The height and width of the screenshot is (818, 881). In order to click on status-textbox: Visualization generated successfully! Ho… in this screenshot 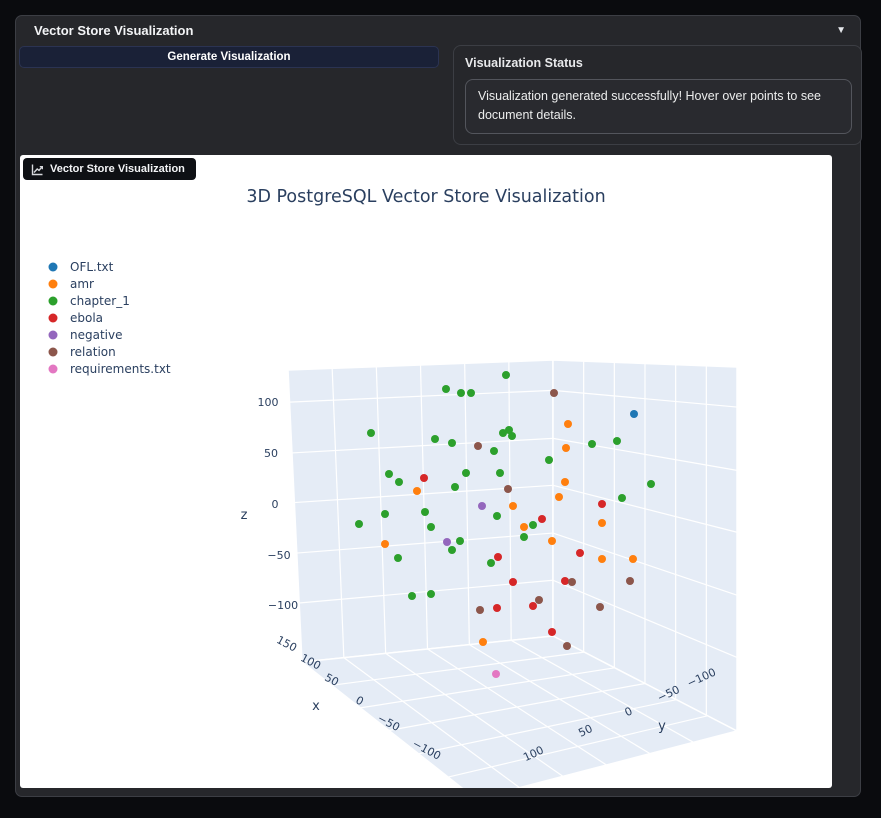, I will do `click(658, 106)`.